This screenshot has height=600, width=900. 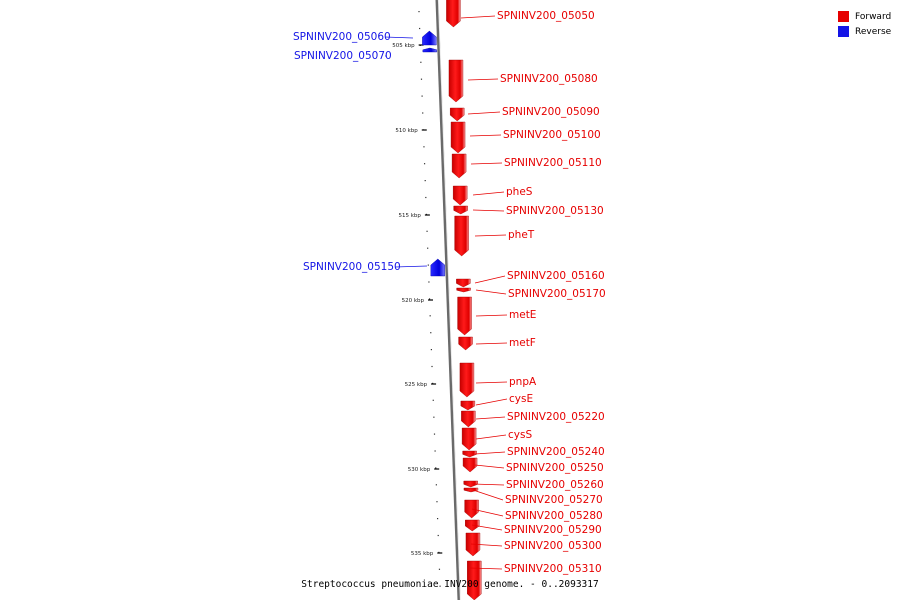 I want to click on gene-label: SPNINV200_05100, so click(x=552, y=135).